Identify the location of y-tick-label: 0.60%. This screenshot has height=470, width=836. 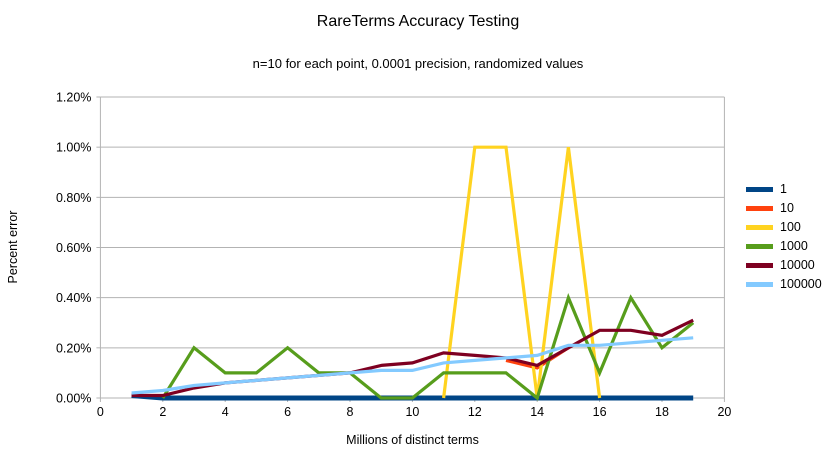
(73, 248).